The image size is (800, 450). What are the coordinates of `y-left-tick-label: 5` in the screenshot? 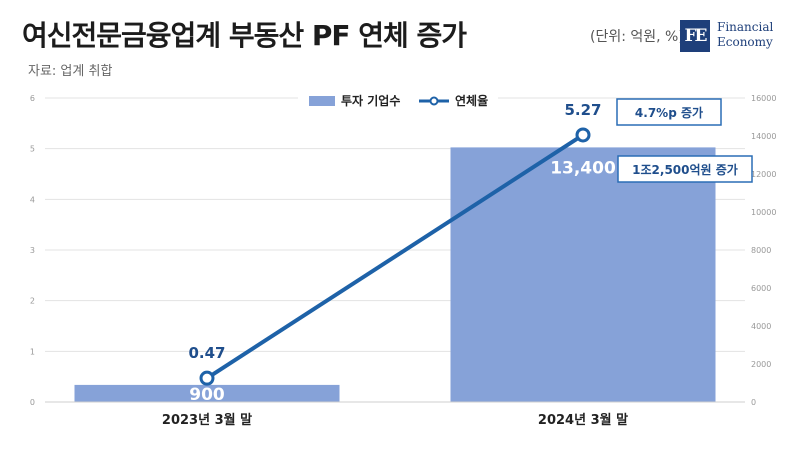 It's located at (32, 149).